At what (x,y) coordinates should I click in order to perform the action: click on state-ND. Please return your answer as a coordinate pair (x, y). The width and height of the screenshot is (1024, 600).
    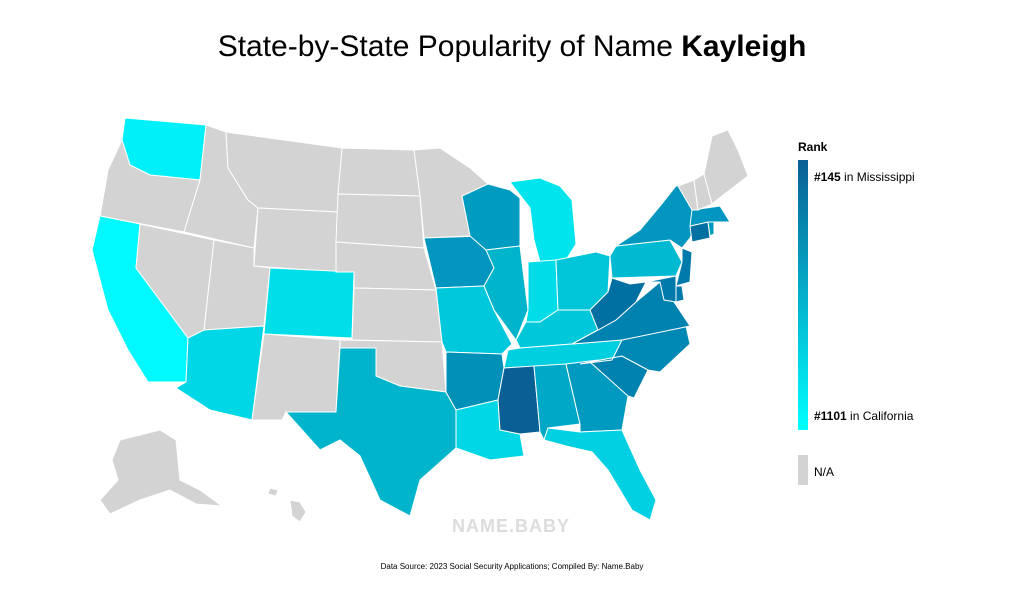
    Looking at the image, I should click on (379, 172).